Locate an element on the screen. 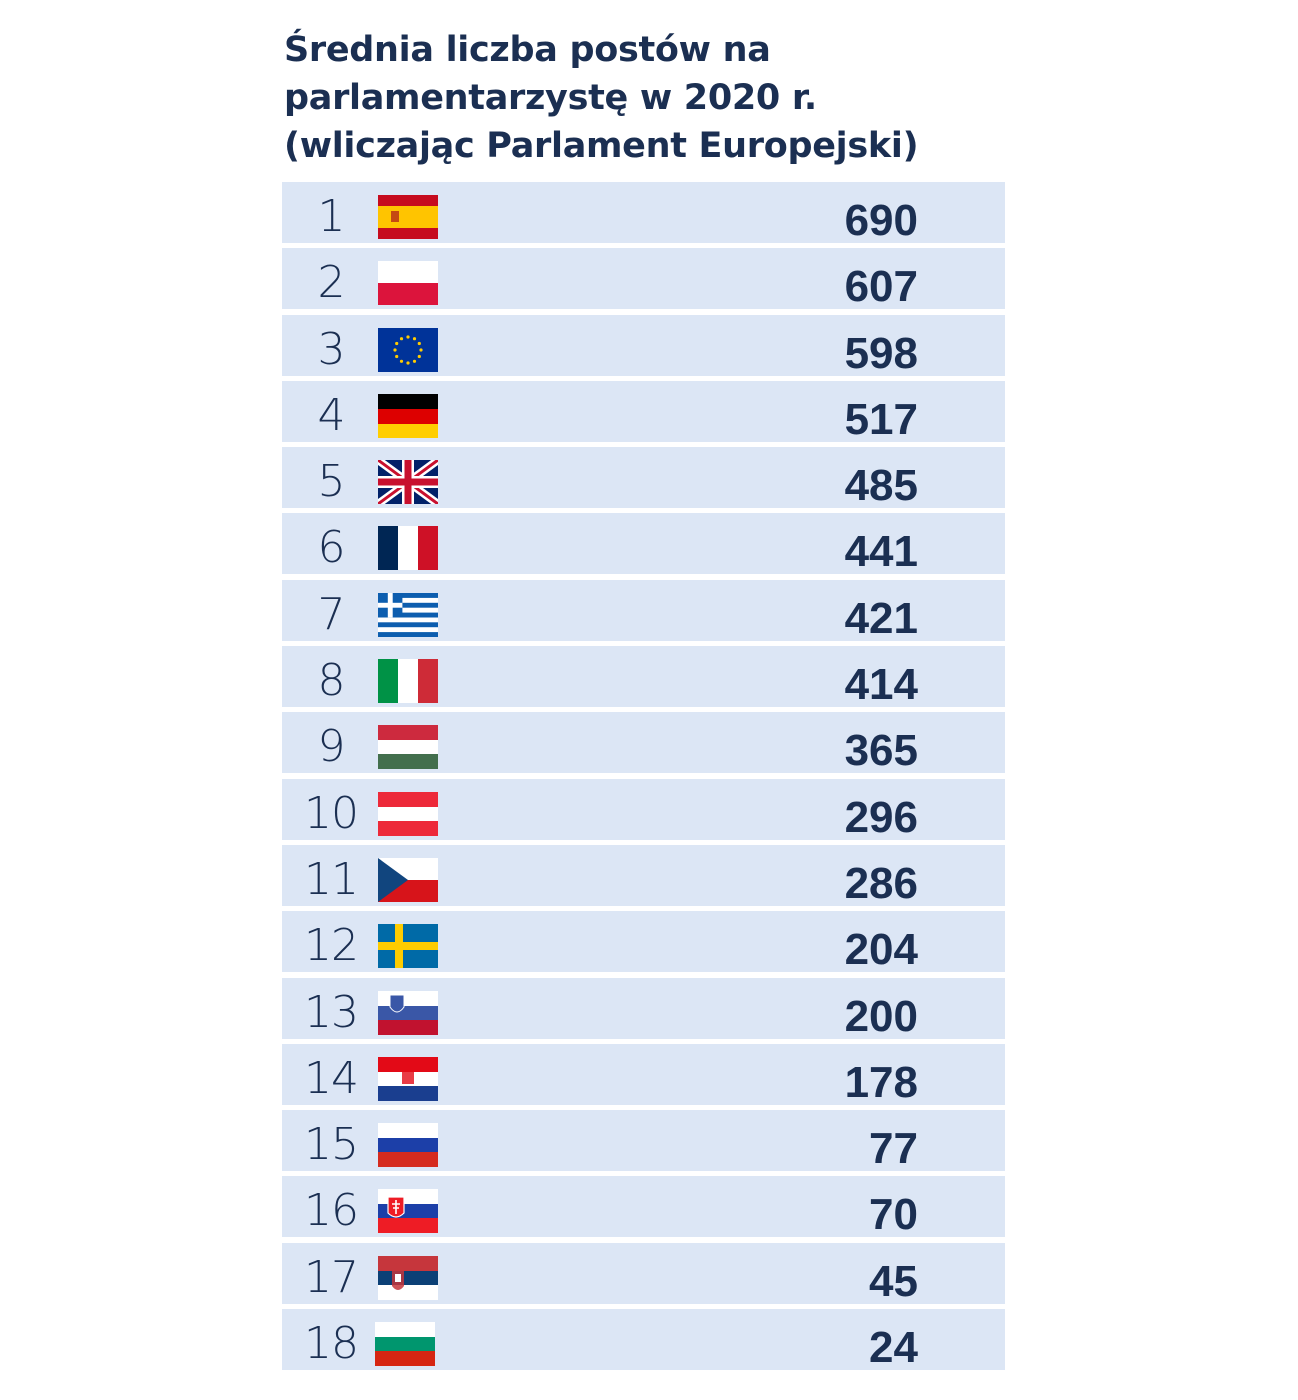 Image resolution: width=1298 pixels, height=1400 pixels. post-count: 517 is located at coordinates (881, 419).